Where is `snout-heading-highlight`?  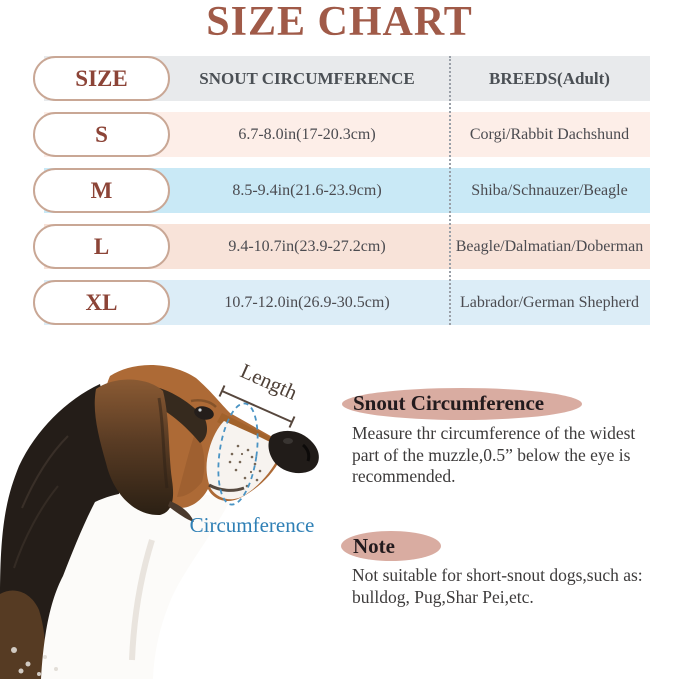 snout-heading-highlight is located at coordinates (462, 404).